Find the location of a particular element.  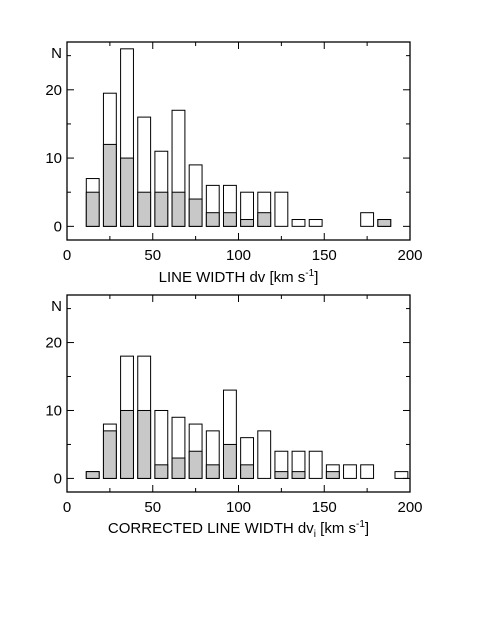

x-axis-label: CORRECTED LINE WIDTH dvi [km s-1] is located at coordinates (238, 529).